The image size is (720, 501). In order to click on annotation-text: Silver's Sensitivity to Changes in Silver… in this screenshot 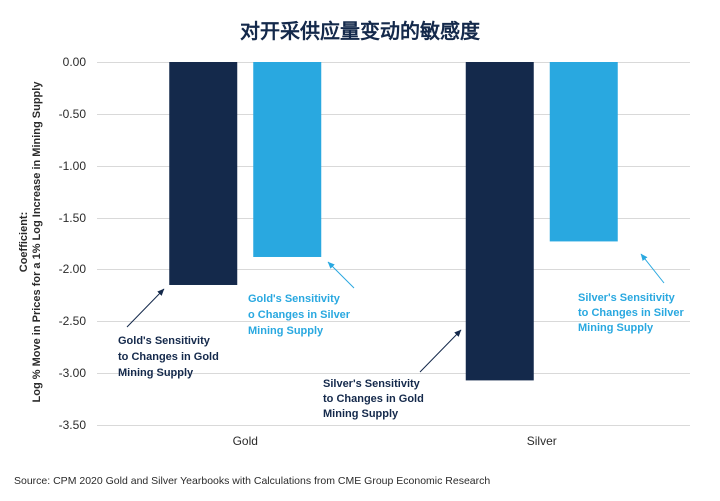, I will do `click(631, 313)`.